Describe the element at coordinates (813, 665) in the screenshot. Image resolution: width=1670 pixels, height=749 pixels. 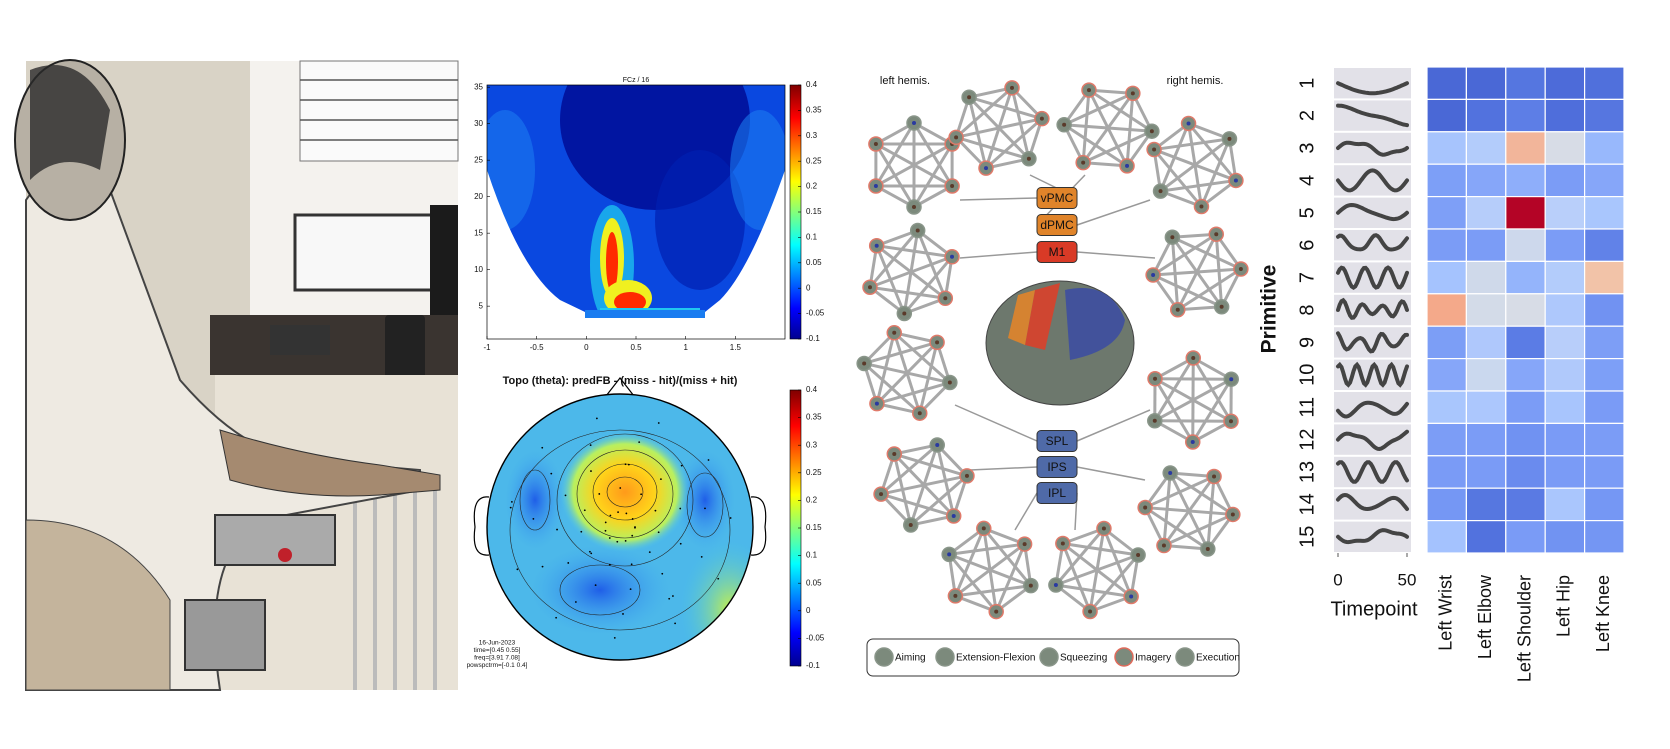
I see `colorbar-tick-label: -0.1` at that location.